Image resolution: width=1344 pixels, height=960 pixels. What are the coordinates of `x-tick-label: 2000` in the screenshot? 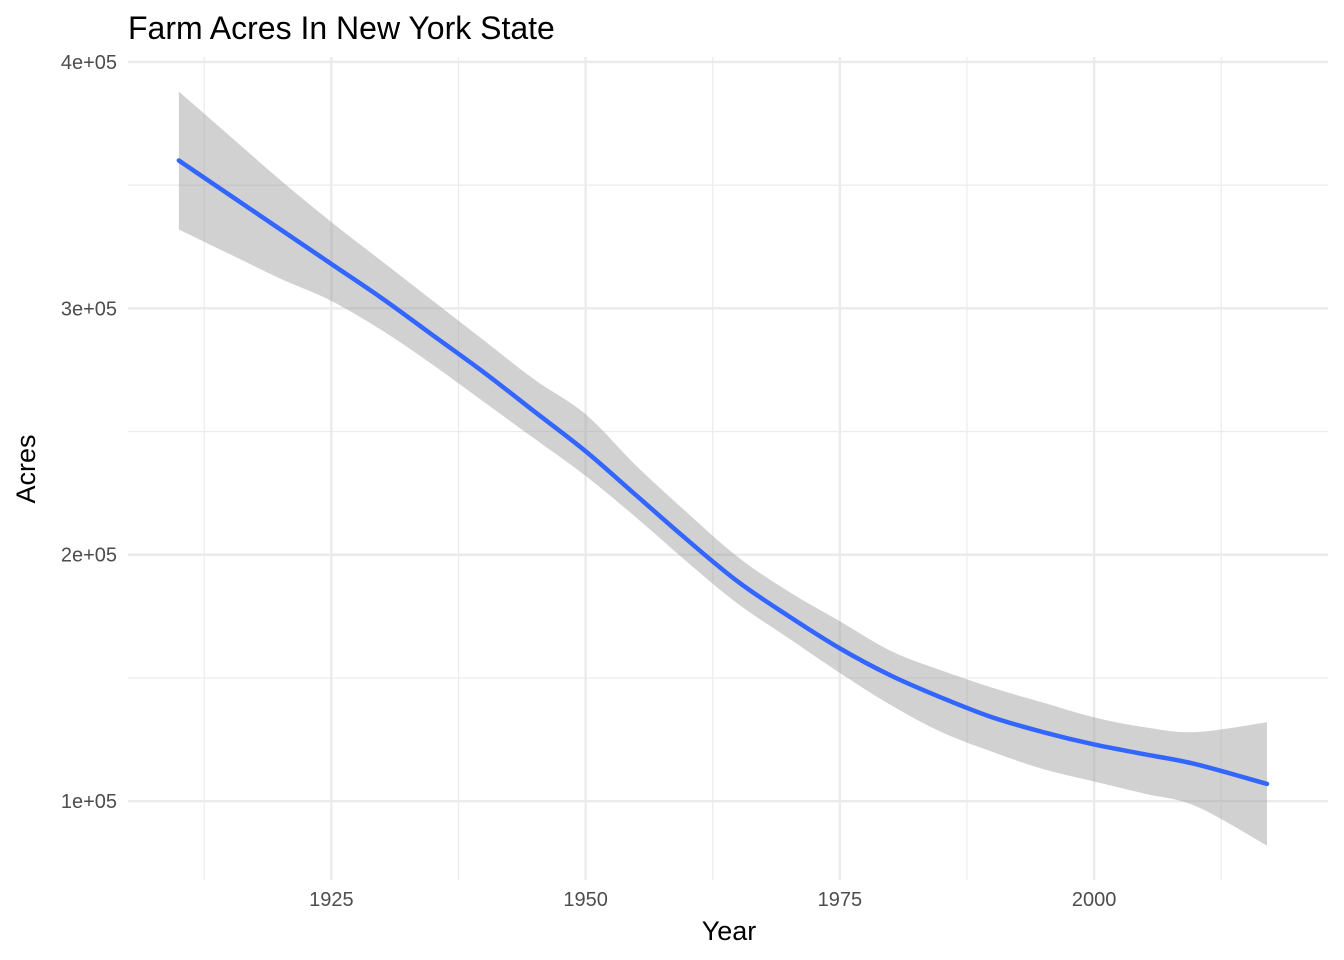 It's located at (1094, 900).